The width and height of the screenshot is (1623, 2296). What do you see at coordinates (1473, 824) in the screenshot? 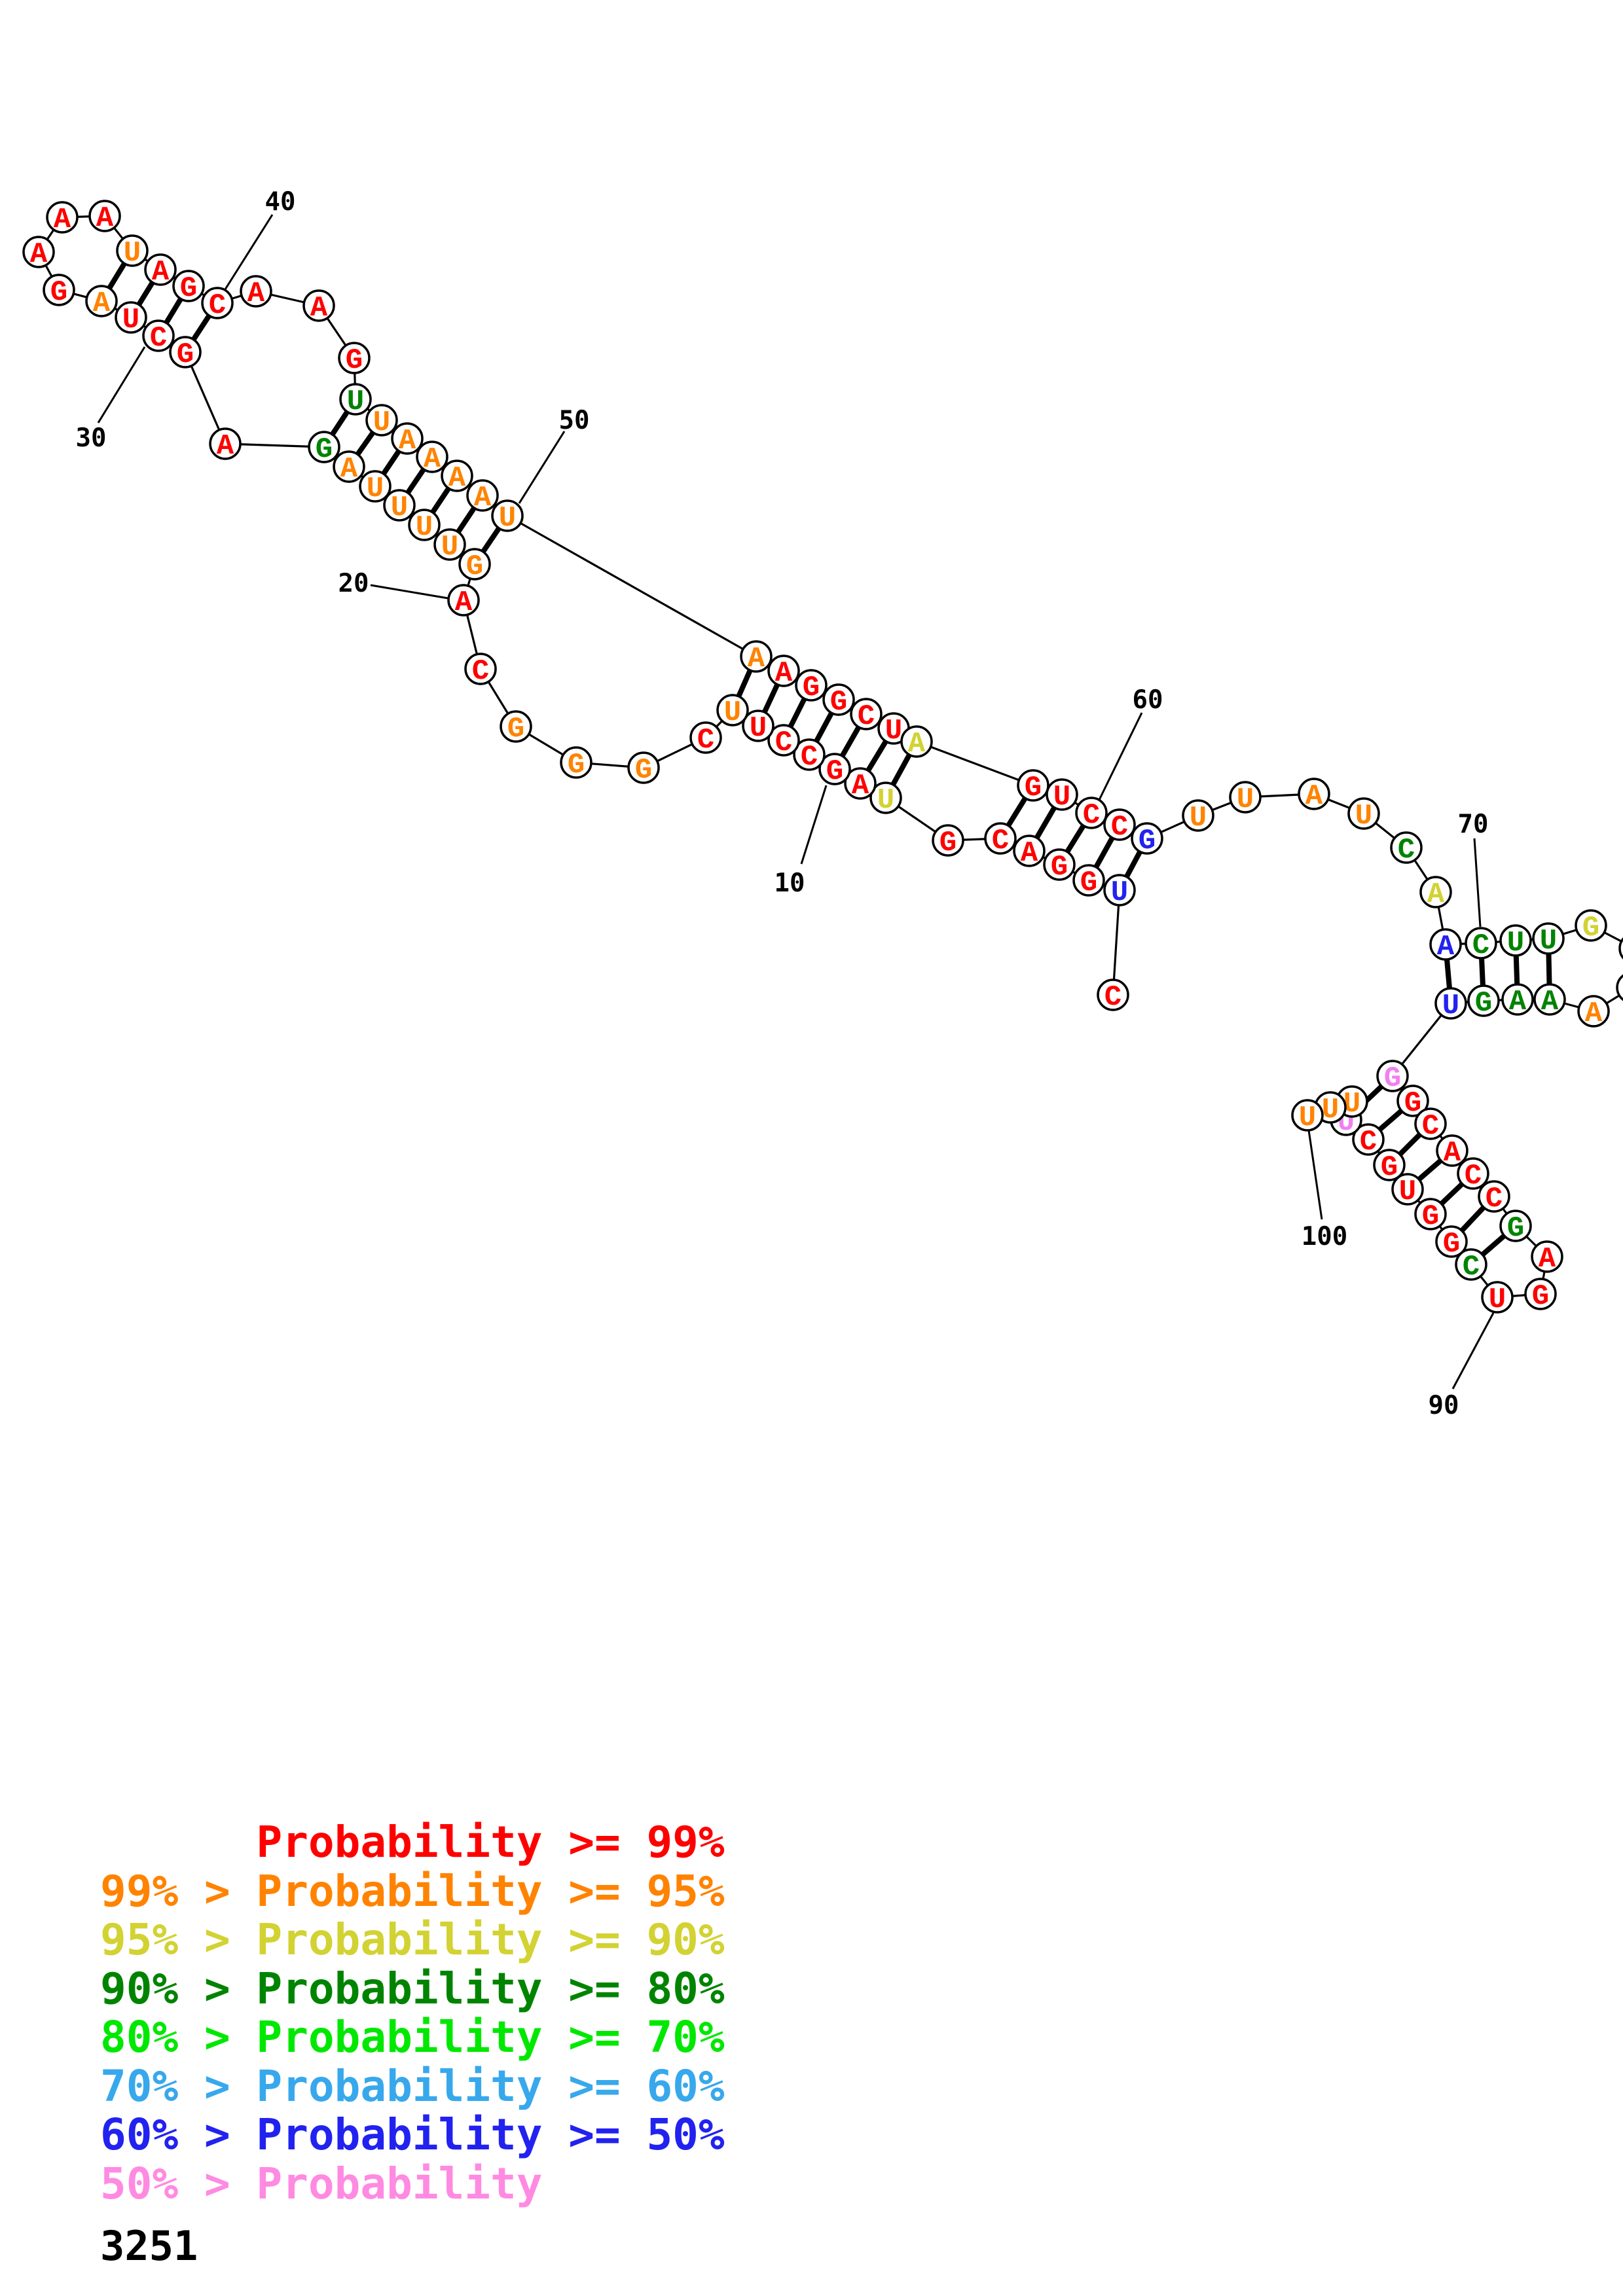
I see `position-label: 70` at bounding box center [1473, 824].